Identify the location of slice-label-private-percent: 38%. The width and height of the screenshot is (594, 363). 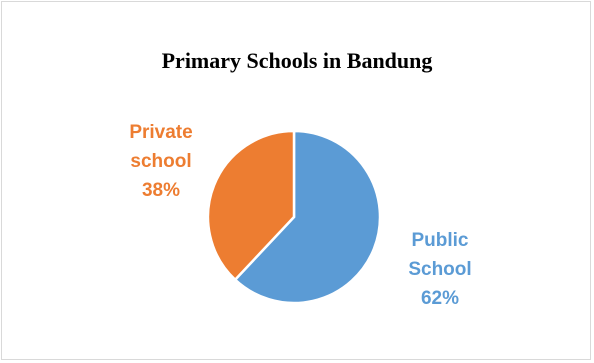
(161, 190).